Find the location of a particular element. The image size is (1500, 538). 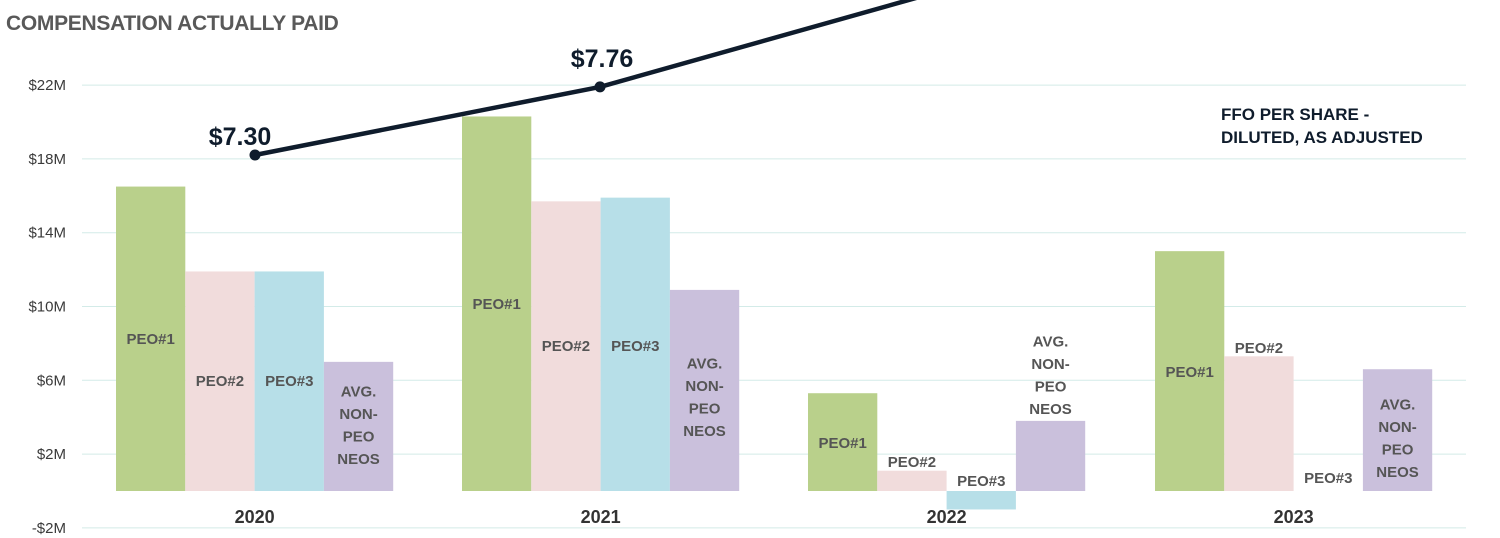

y-tick-label: $22M is located at coordinates (47, 85).